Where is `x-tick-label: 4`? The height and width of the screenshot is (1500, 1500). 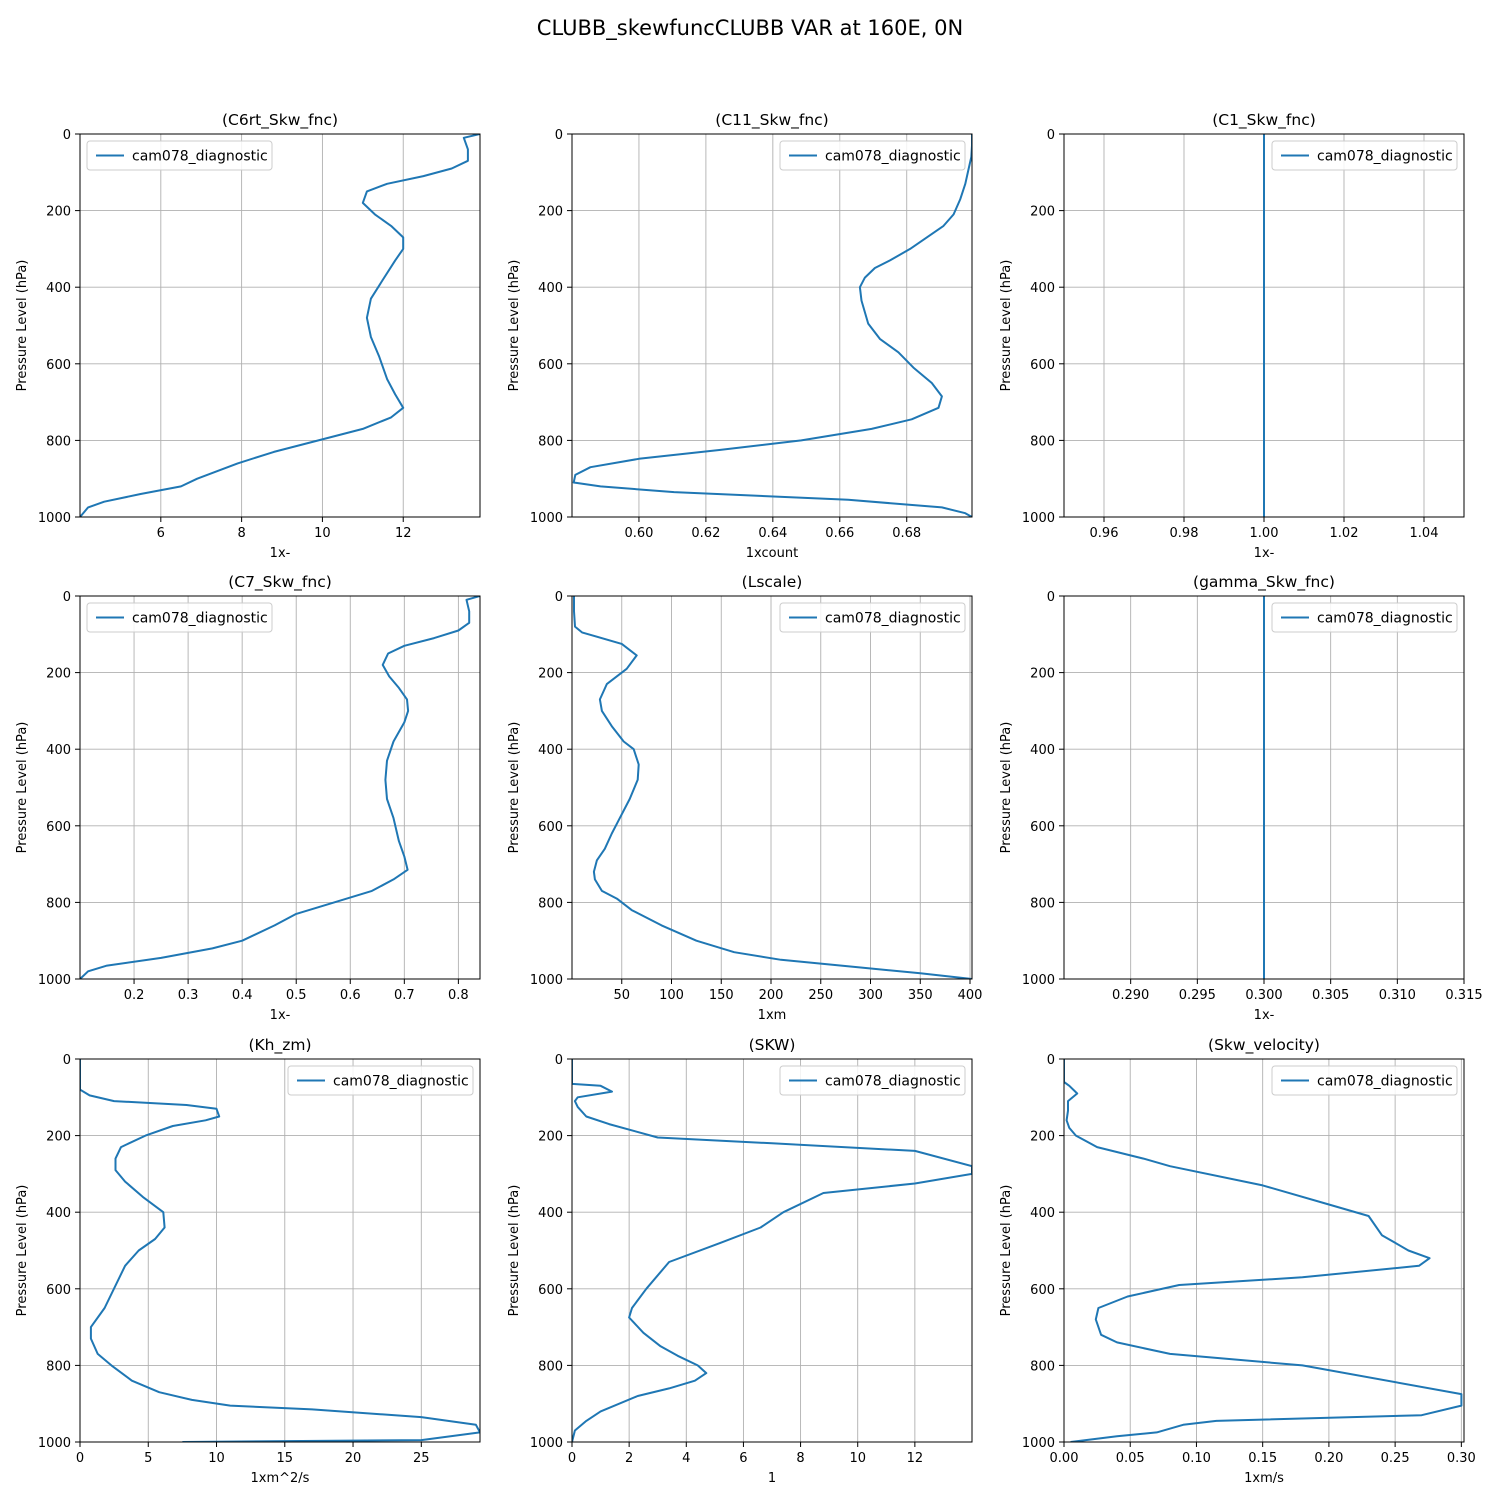
x-tick-label: 4 is located at coordinates (686, 1458).